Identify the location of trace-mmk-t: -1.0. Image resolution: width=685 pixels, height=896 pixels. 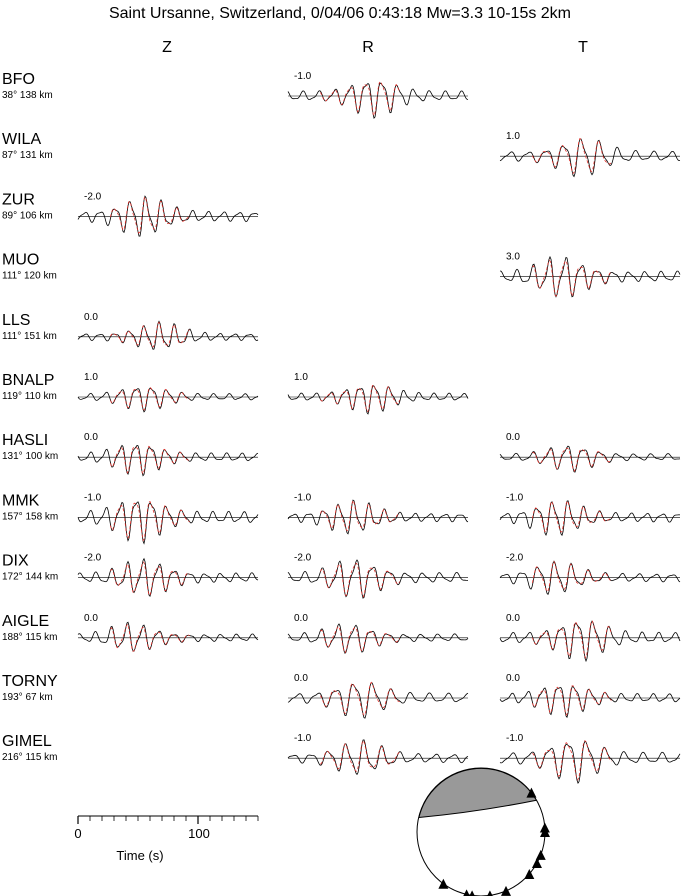
(590, 514).